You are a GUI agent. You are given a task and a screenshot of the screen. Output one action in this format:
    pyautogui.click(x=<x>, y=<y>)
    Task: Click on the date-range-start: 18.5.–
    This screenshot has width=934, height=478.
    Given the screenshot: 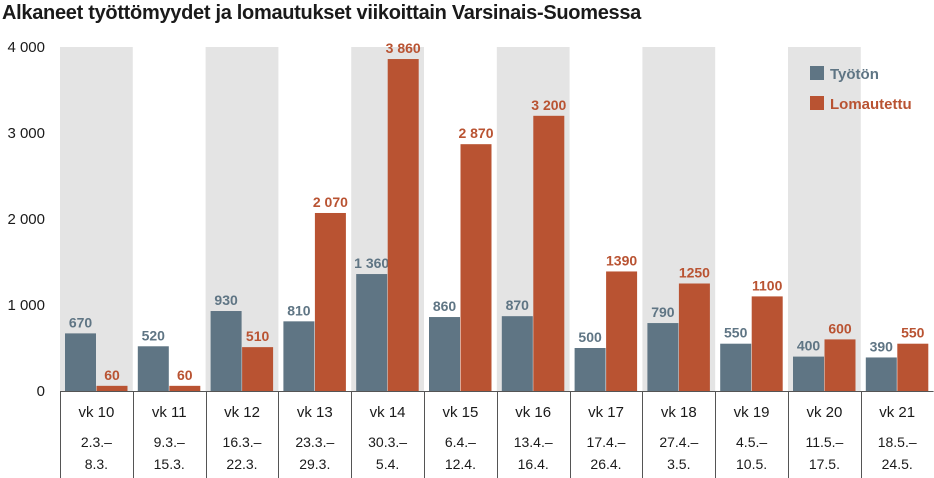 What is the action you would take?
    pyautogui.click(x=897, y=442)
    